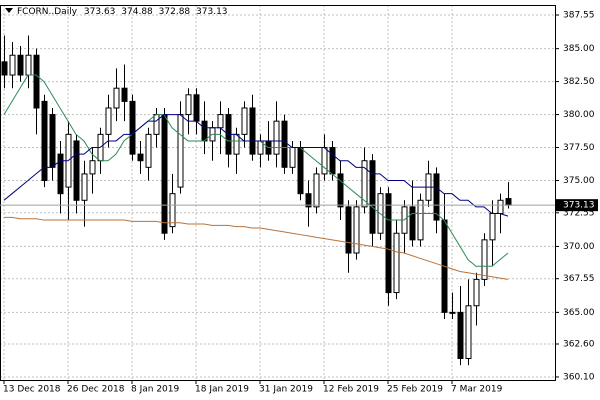 This screenshot has height=400, width=600. Describe the element at coordinates (137, 12) in the screenshot. I see `header-high: 374.88` at that location.